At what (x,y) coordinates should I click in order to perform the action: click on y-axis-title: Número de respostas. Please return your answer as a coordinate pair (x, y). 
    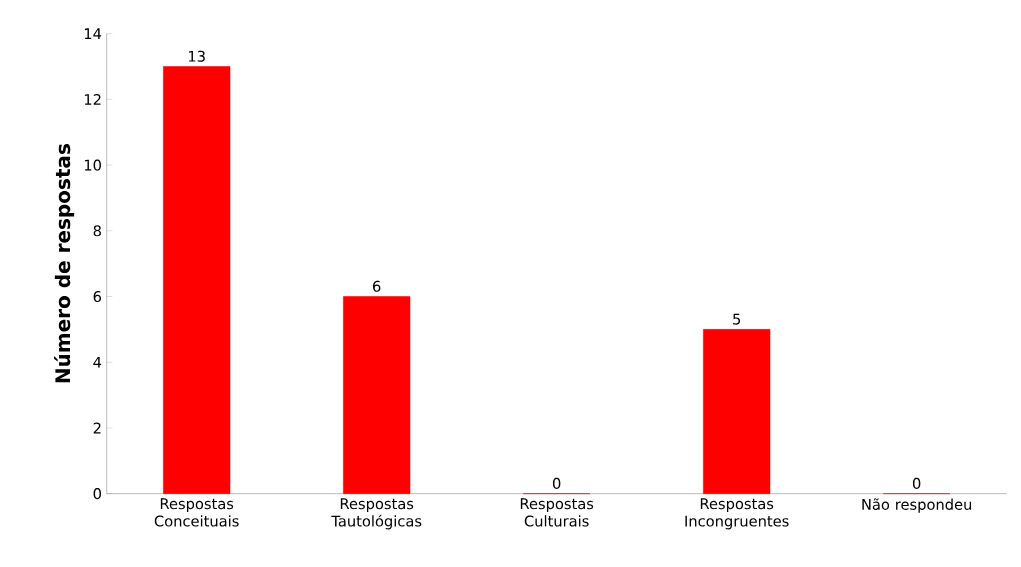
    Looking at the image, I should click on (64, 263).